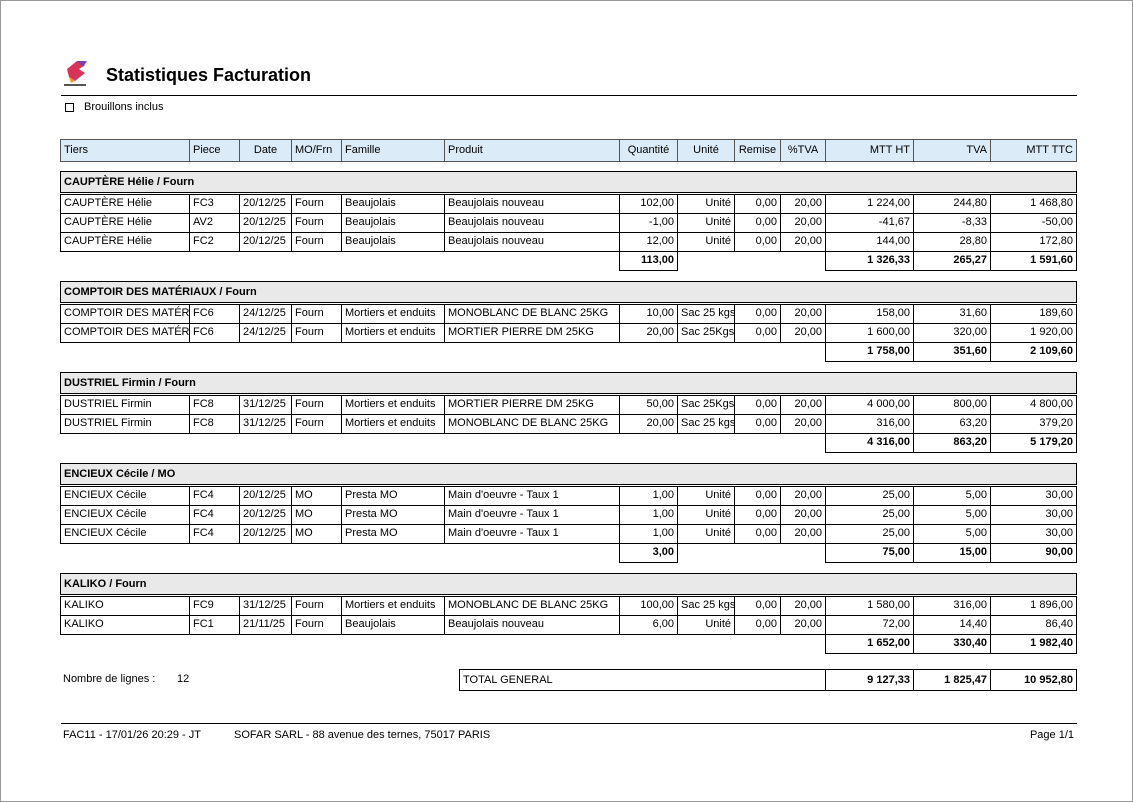 This screenshot has height=802, width=1133. Describe the element at coordinates (952, 352) in the screenshot. I see `subtotal-cell: 351,60` at that location.